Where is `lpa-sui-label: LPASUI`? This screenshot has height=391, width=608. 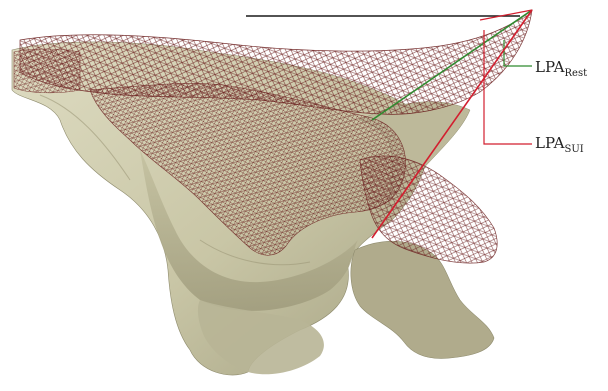
lpa-sui-label: LPASUI is located at coordinates (559, 143).